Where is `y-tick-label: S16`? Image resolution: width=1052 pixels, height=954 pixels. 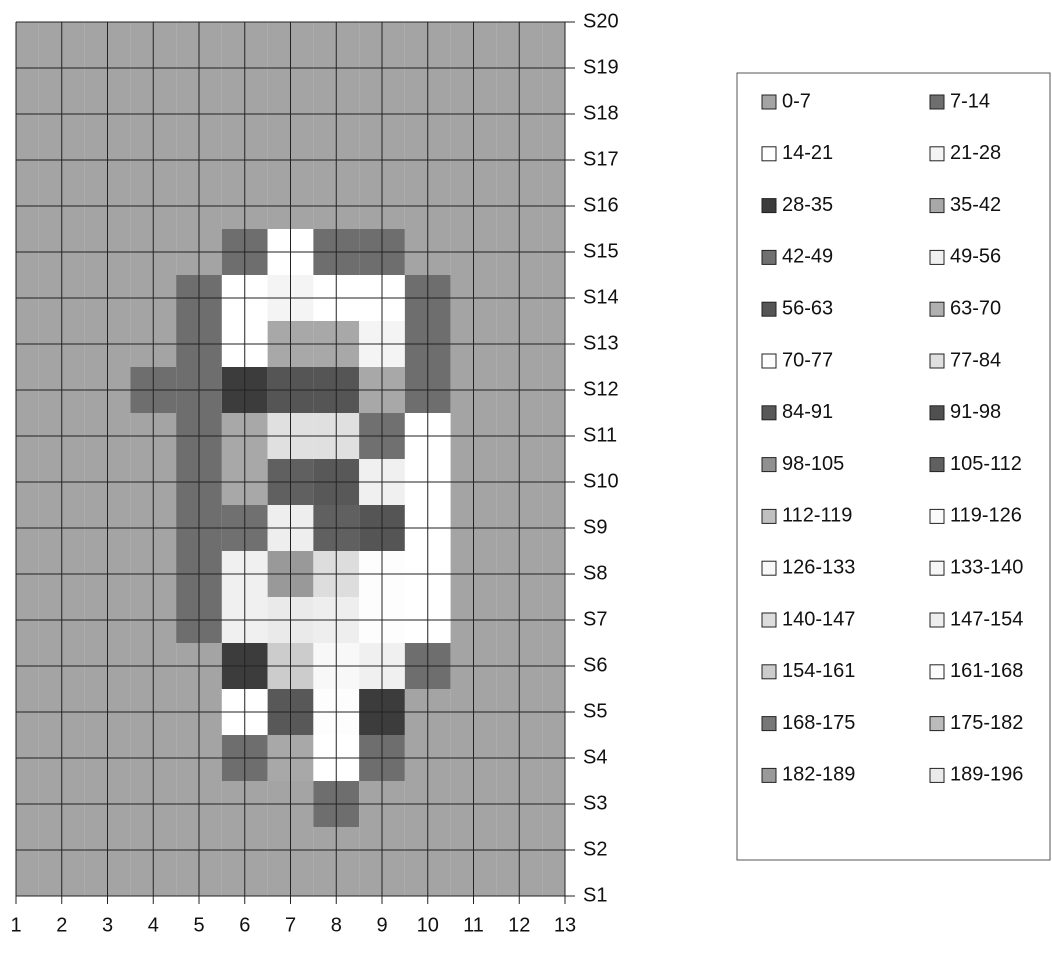 y-tick-label: S16 is located at coordinates (601, 205).